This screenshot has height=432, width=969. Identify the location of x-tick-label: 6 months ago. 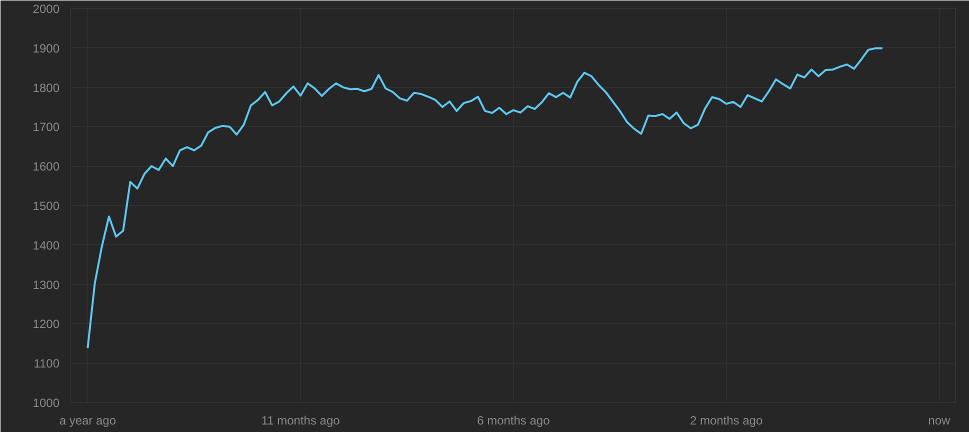
(513, 421).